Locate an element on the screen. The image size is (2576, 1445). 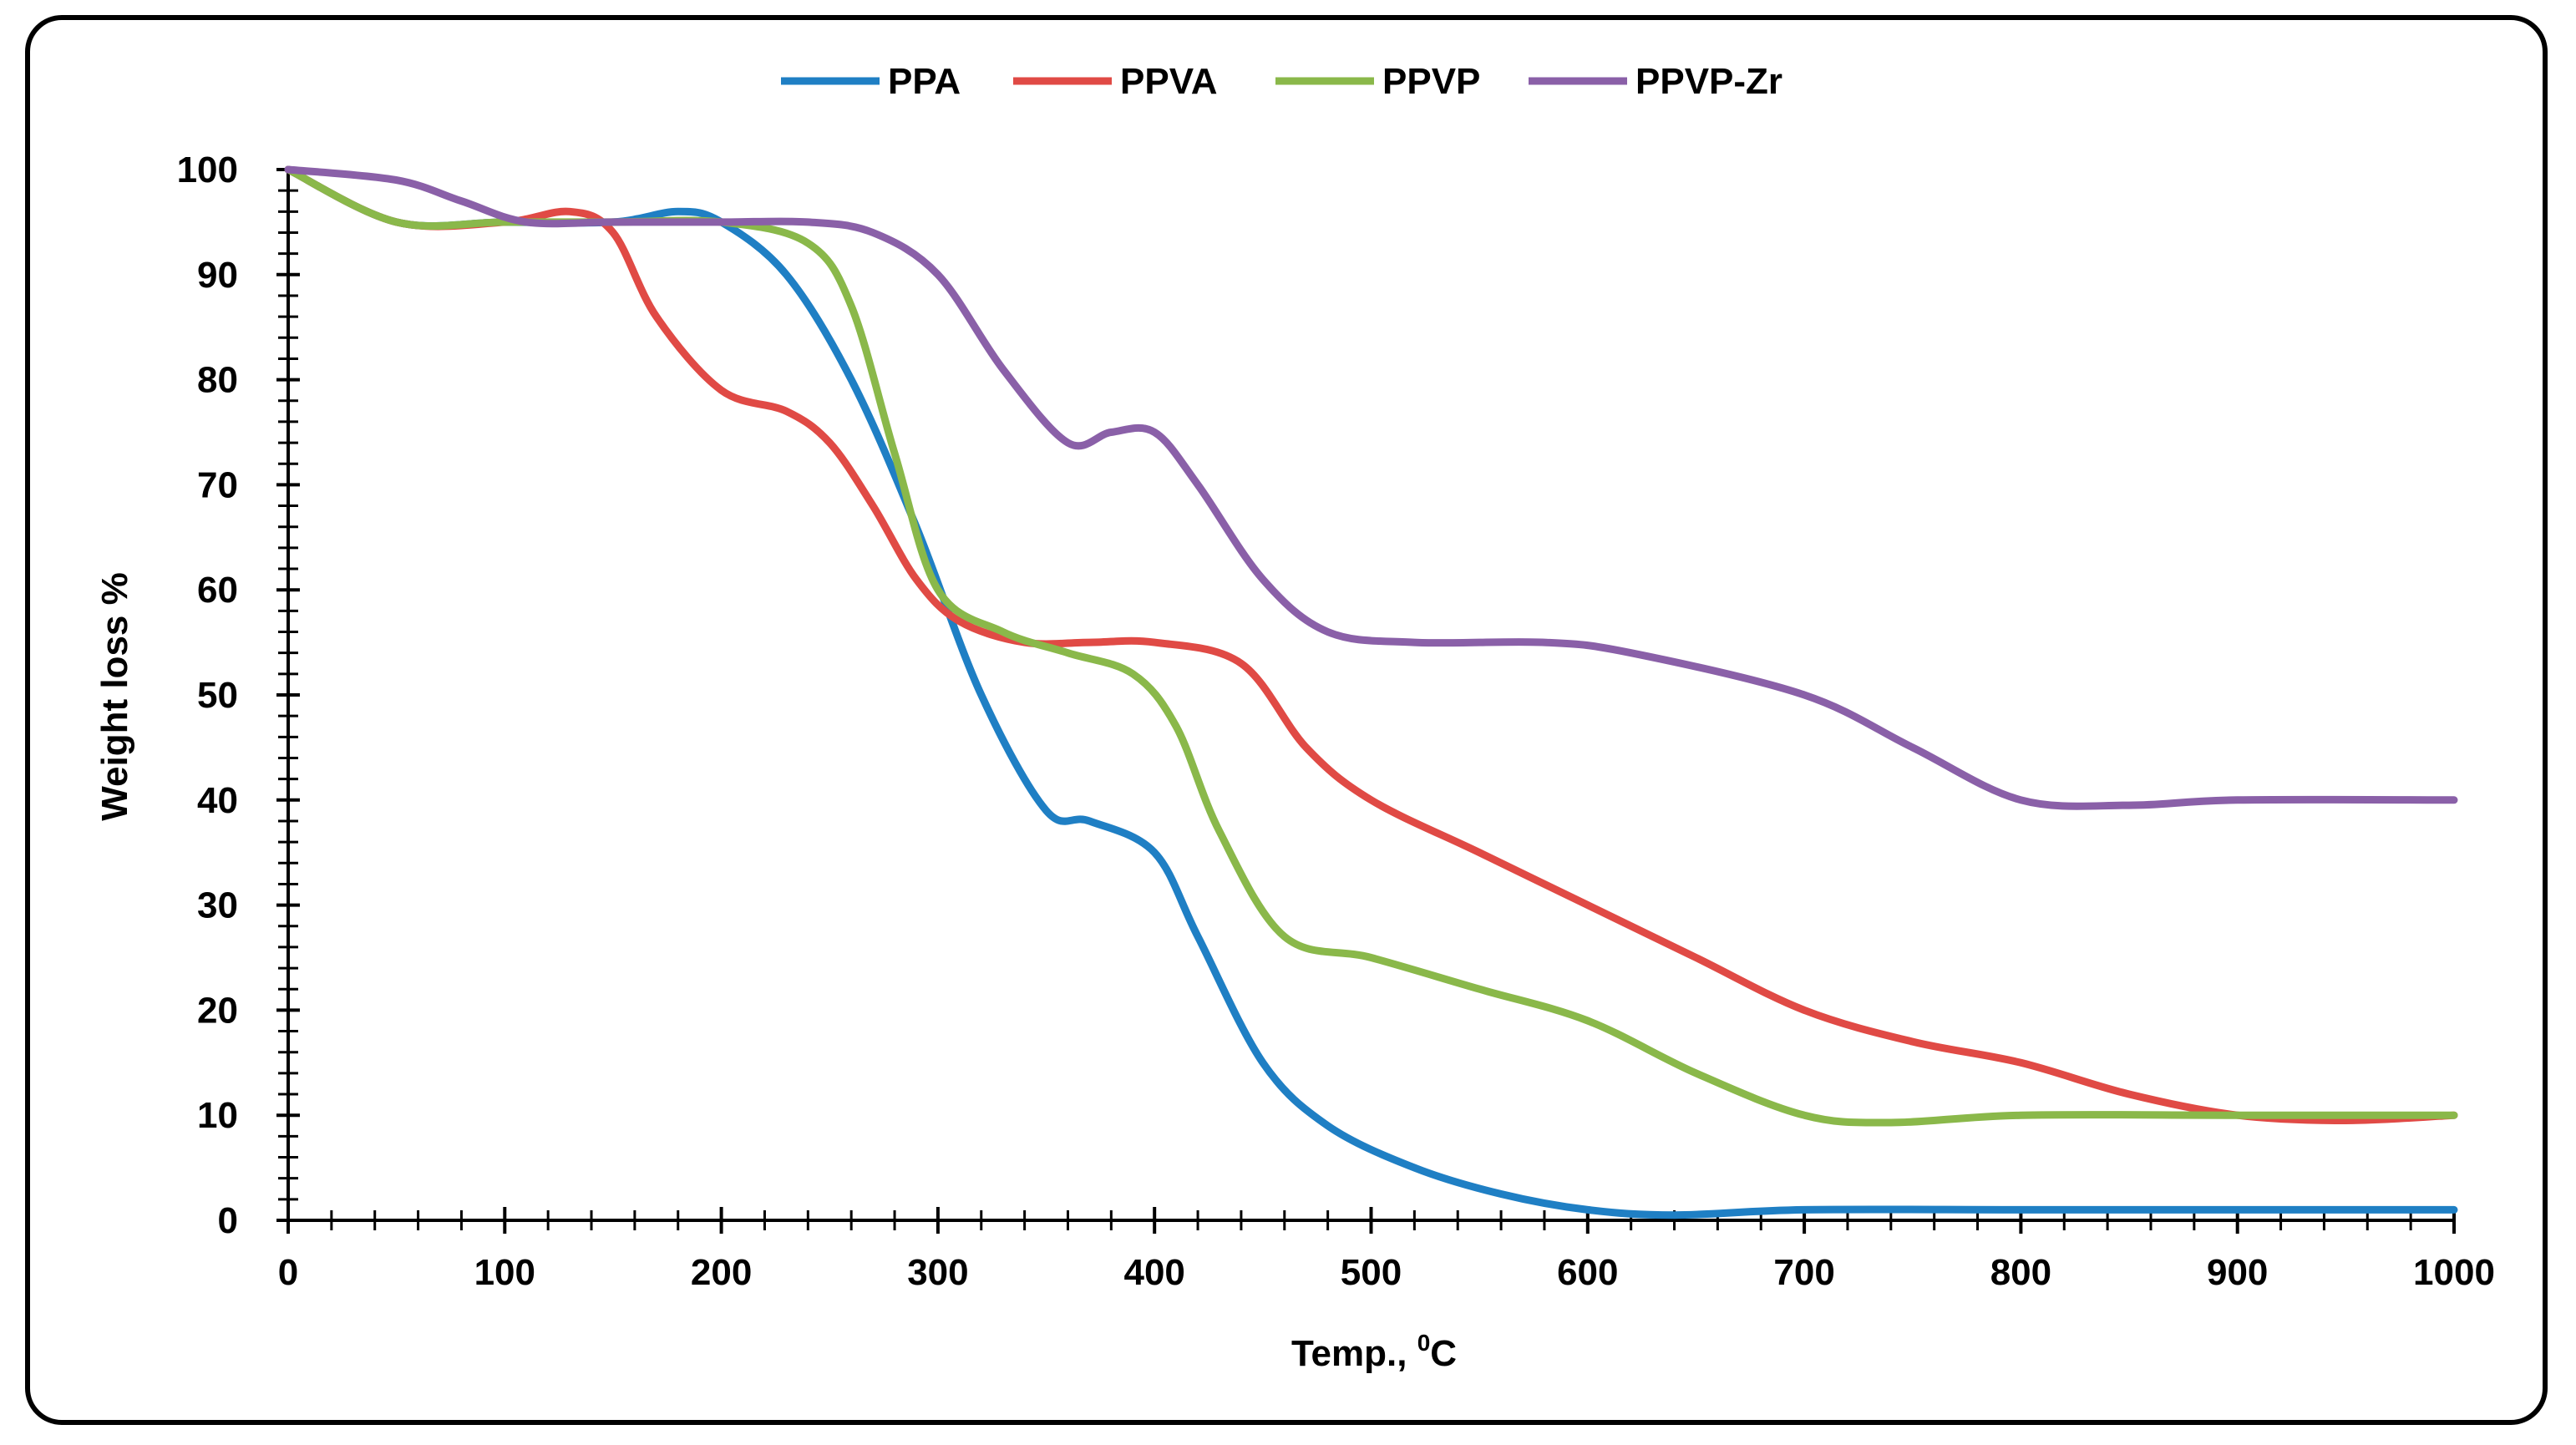
x-tick-label: 200 is located at coordinates (721, 1272).